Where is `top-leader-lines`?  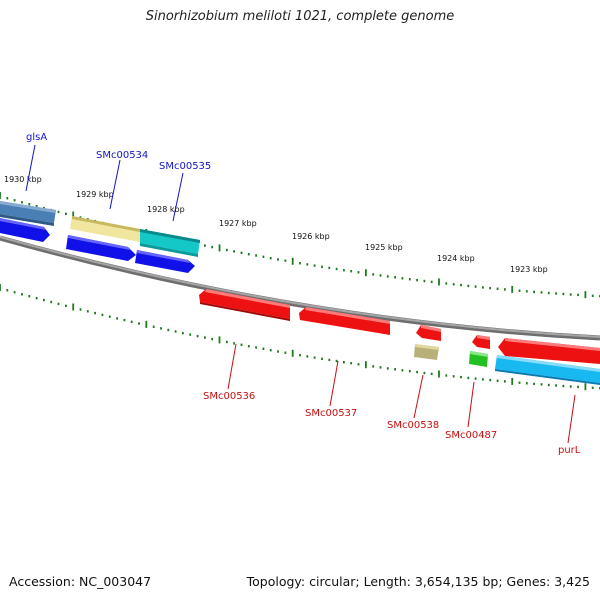
top-leader-lines is located at coordinates (104, 183).